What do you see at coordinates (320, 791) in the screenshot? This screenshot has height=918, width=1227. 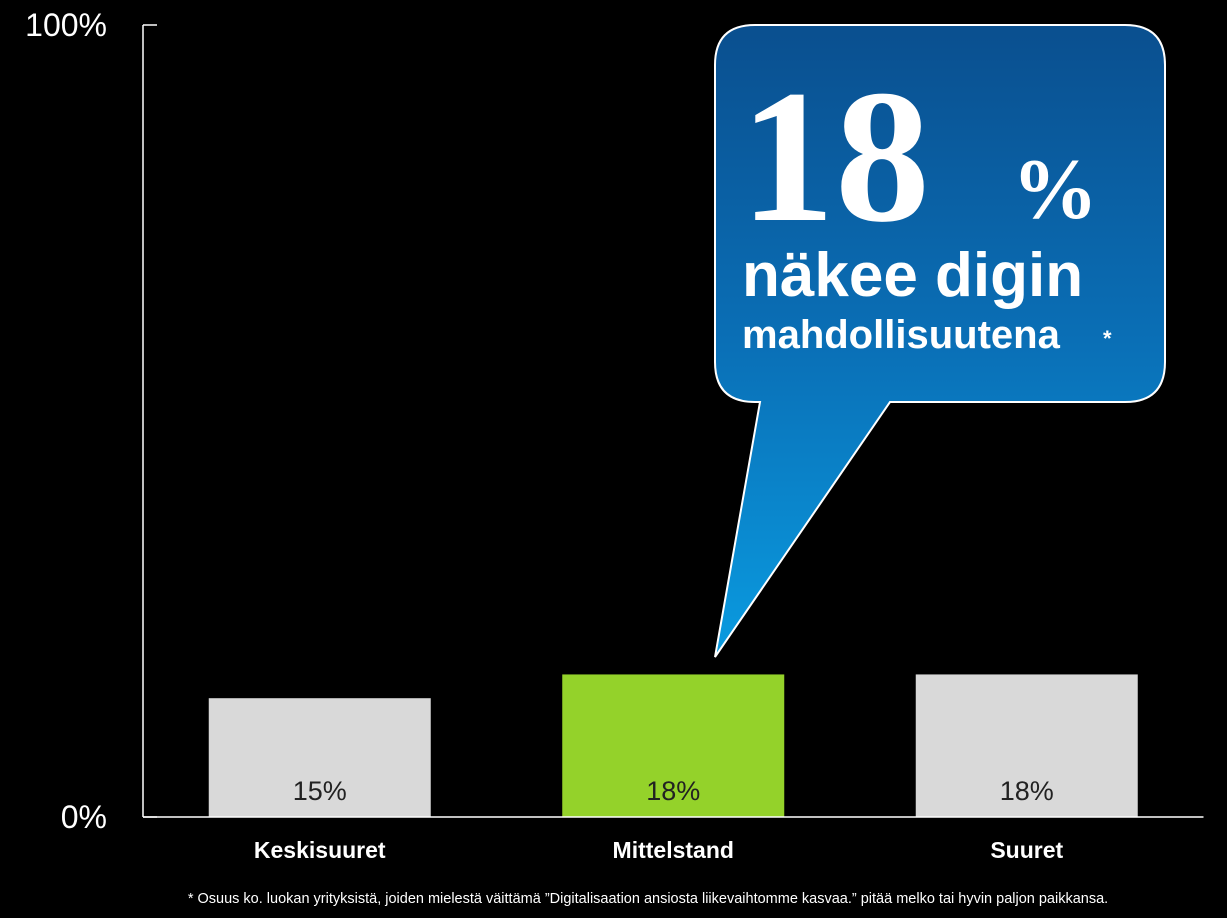 I see `value-label: 15%` at bounding box center [320, 791].